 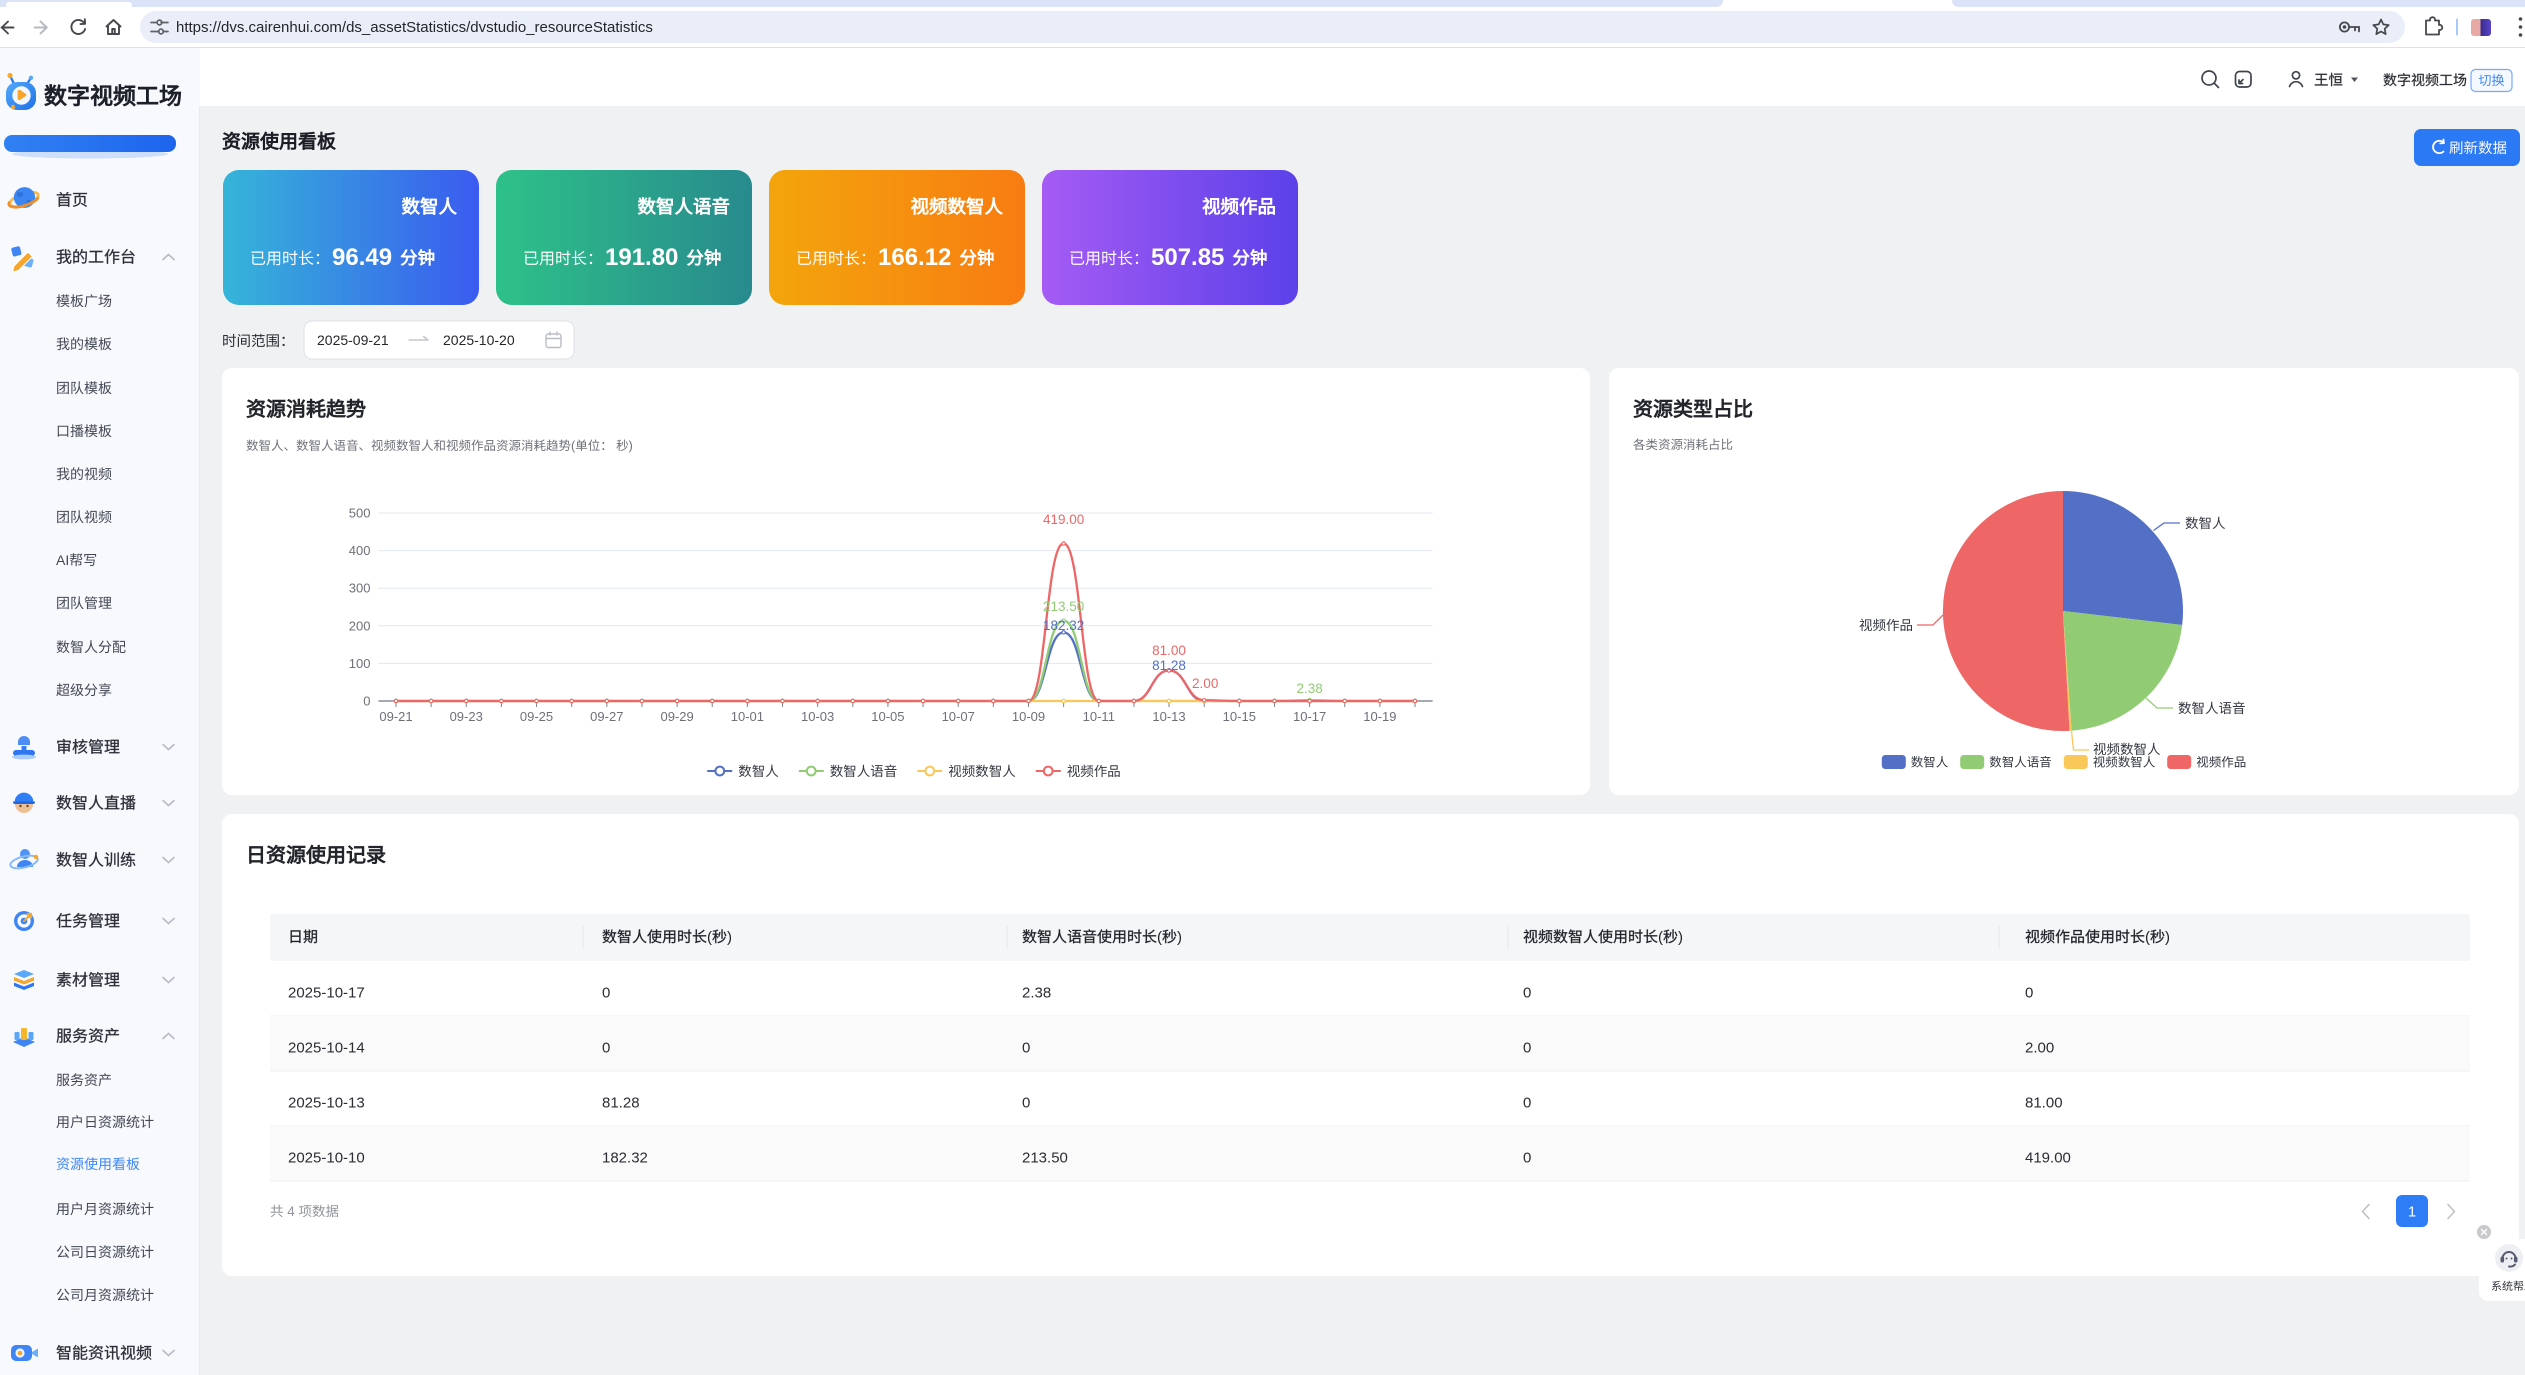 I want to click on svg-text: 100, so click(x=360, y=663).